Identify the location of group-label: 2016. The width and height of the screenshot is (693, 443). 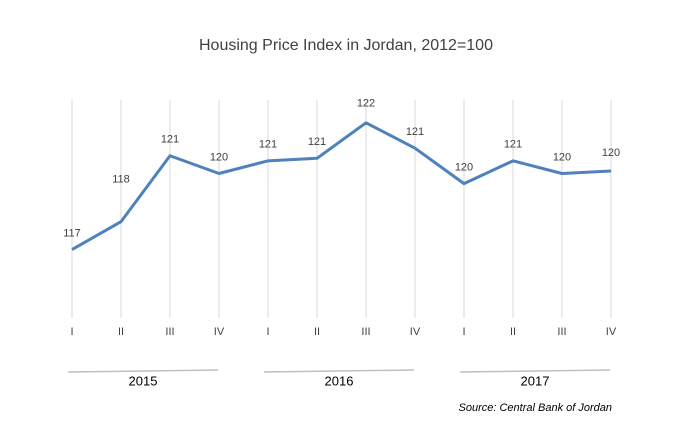
(339, 380).